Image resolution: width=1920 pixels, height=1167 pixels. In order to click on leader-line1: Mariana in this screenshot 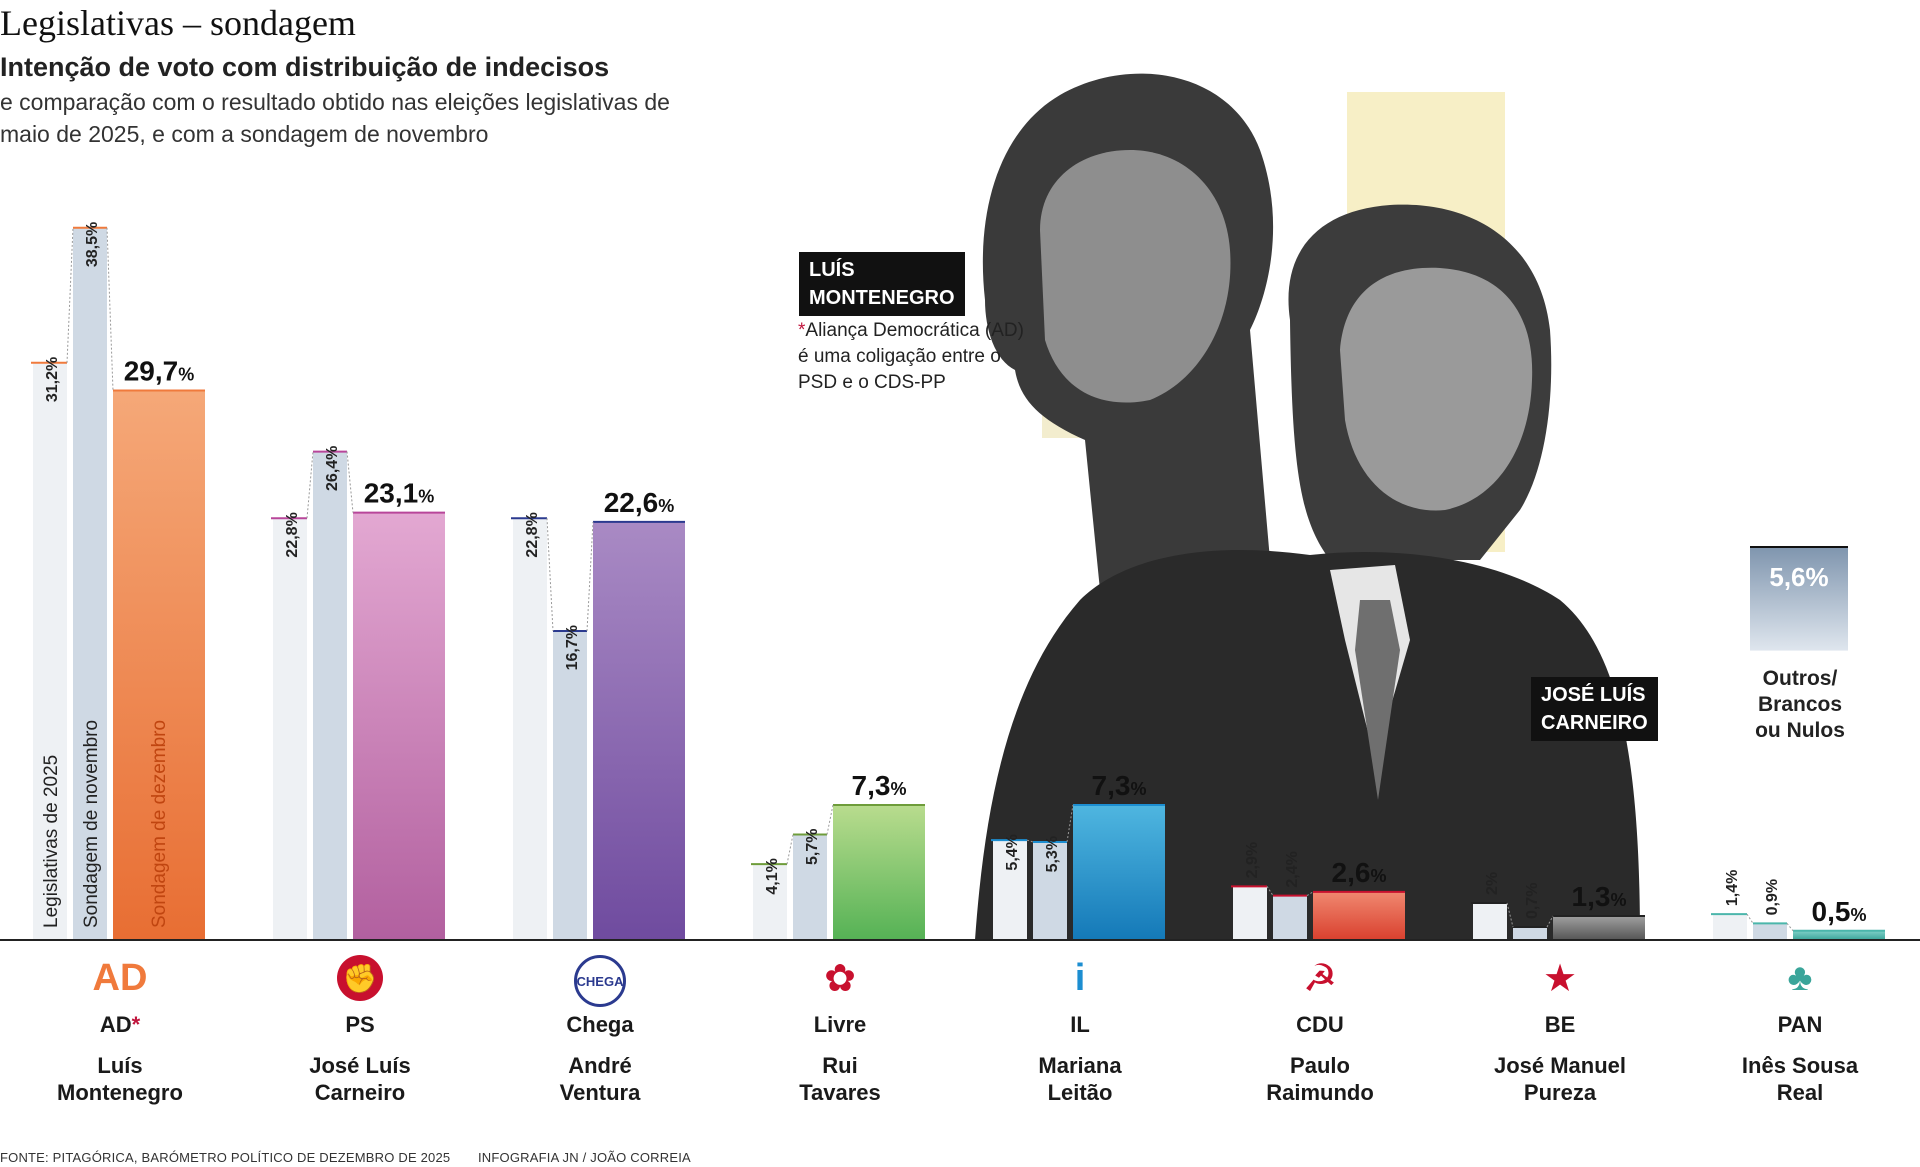, I will do `click(1080, 1065)`.